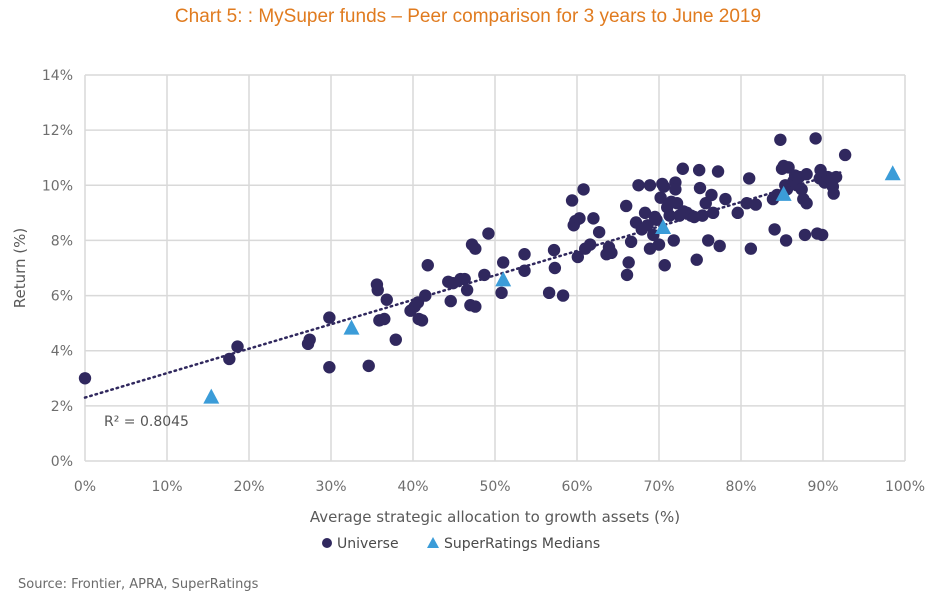  What do you see at coordinates (62, 407) in the screenshot?
I see `y-tick-label: 2%` at bounding box center [62, 407].